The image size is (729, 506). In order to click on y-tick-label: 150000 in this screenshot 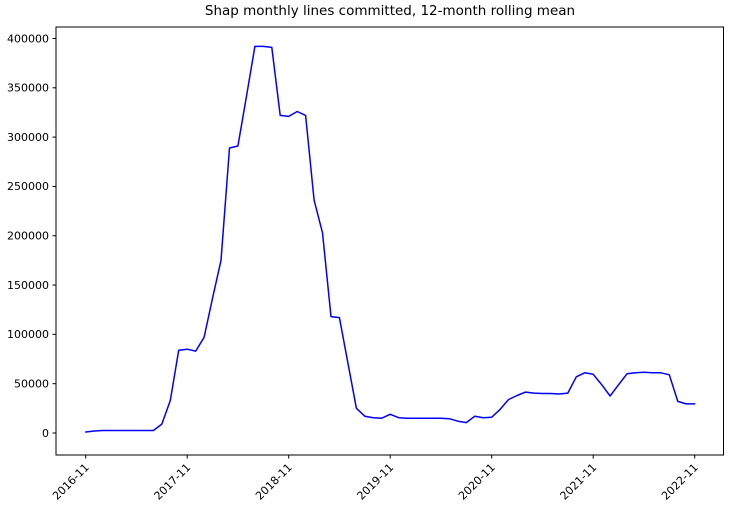, I will do `click(28, 285)`.